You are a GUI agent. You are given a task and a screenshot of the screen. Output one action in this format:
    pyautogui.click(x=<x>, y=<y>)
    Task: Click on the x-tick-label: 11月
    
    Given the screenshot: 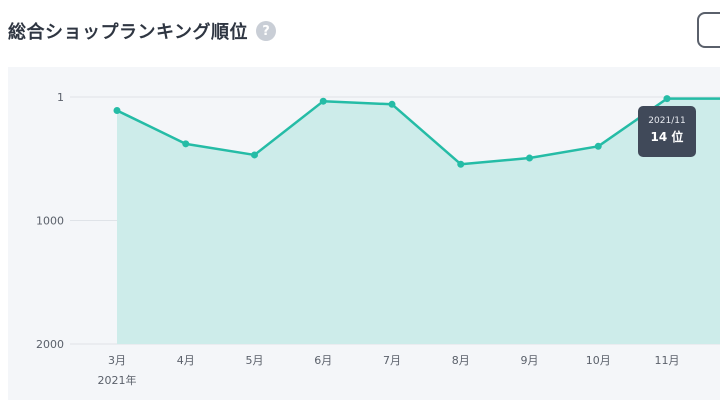 What is the action you would take?
    pyautogui.click(x=667, y=360)
    